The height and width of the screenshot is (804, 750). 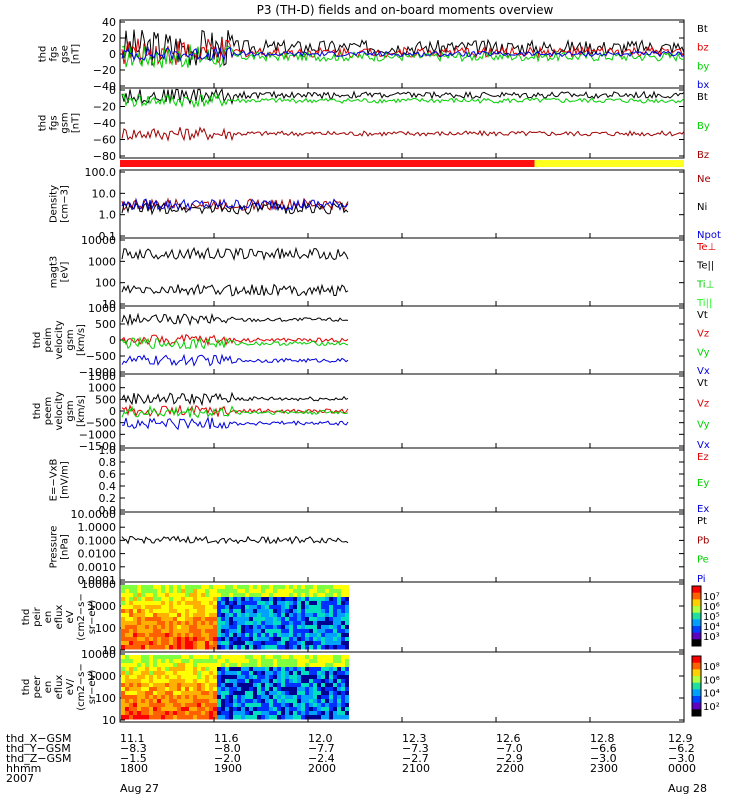 I want to click on x-tick-value: −7.7, so click(x=321, y=748).